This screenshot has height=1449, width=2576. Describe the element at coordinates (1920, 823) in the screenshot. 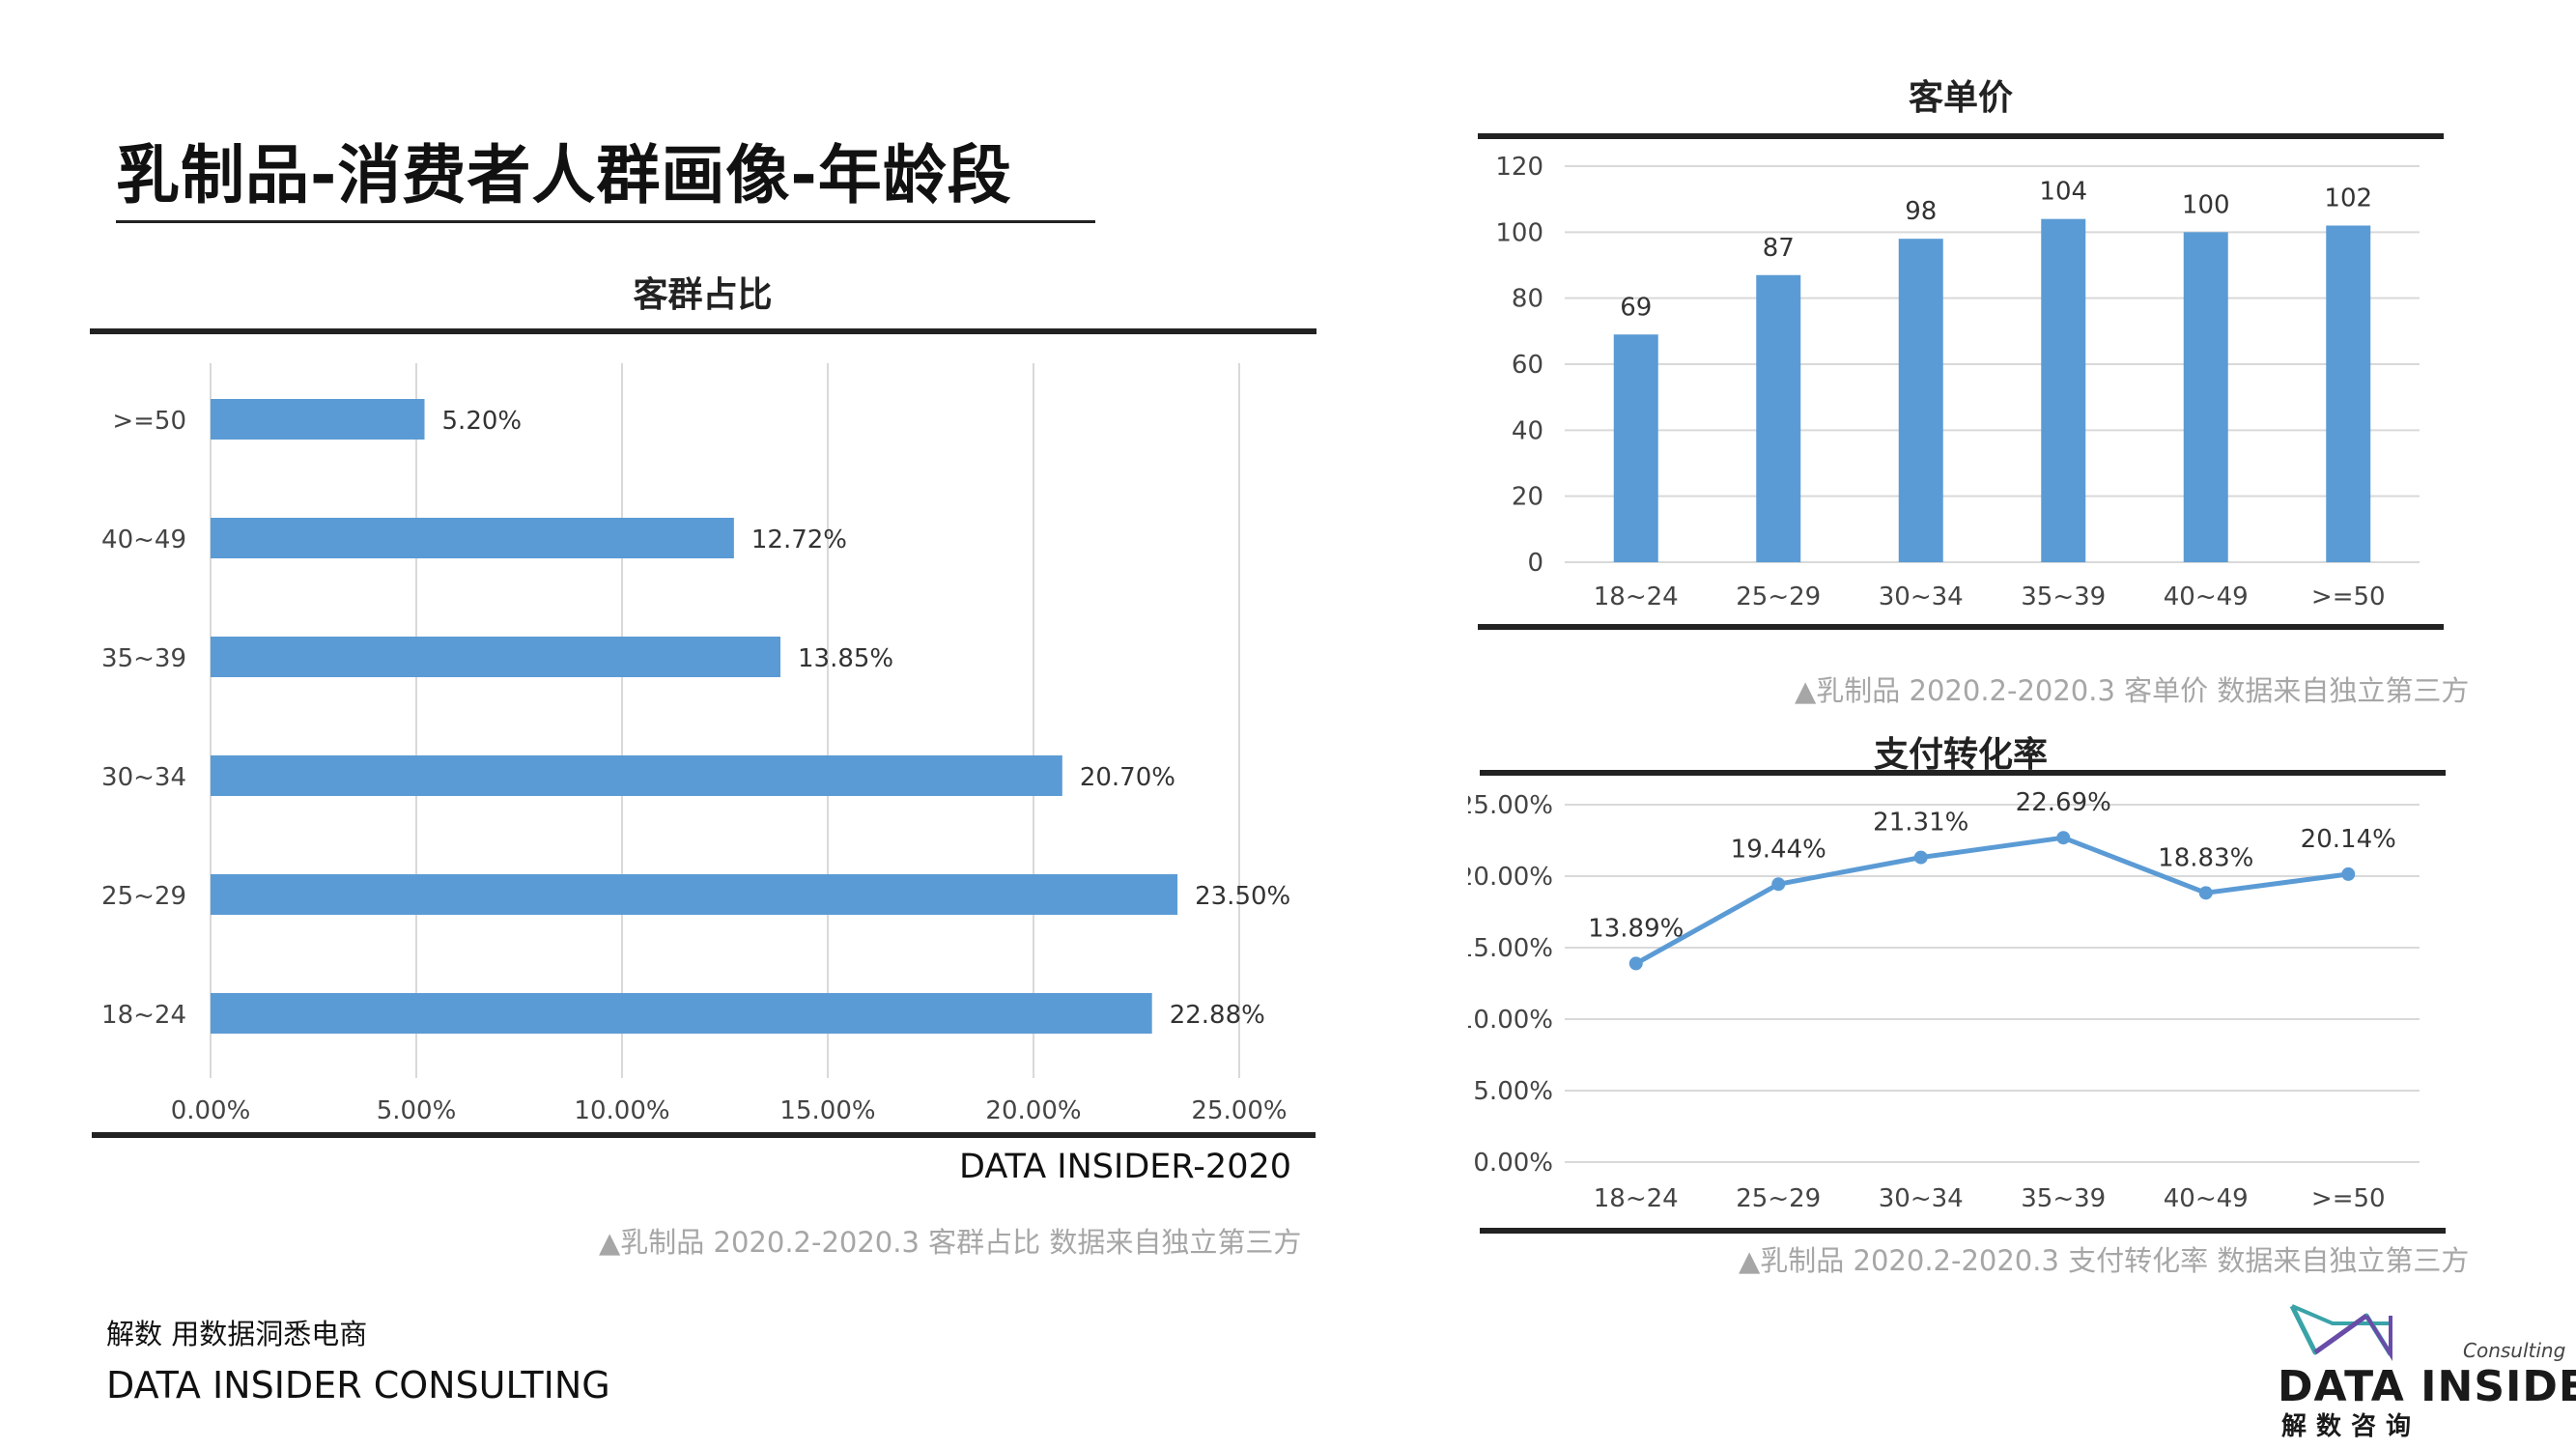

I see `point-value-label: 21.31%` at that location.